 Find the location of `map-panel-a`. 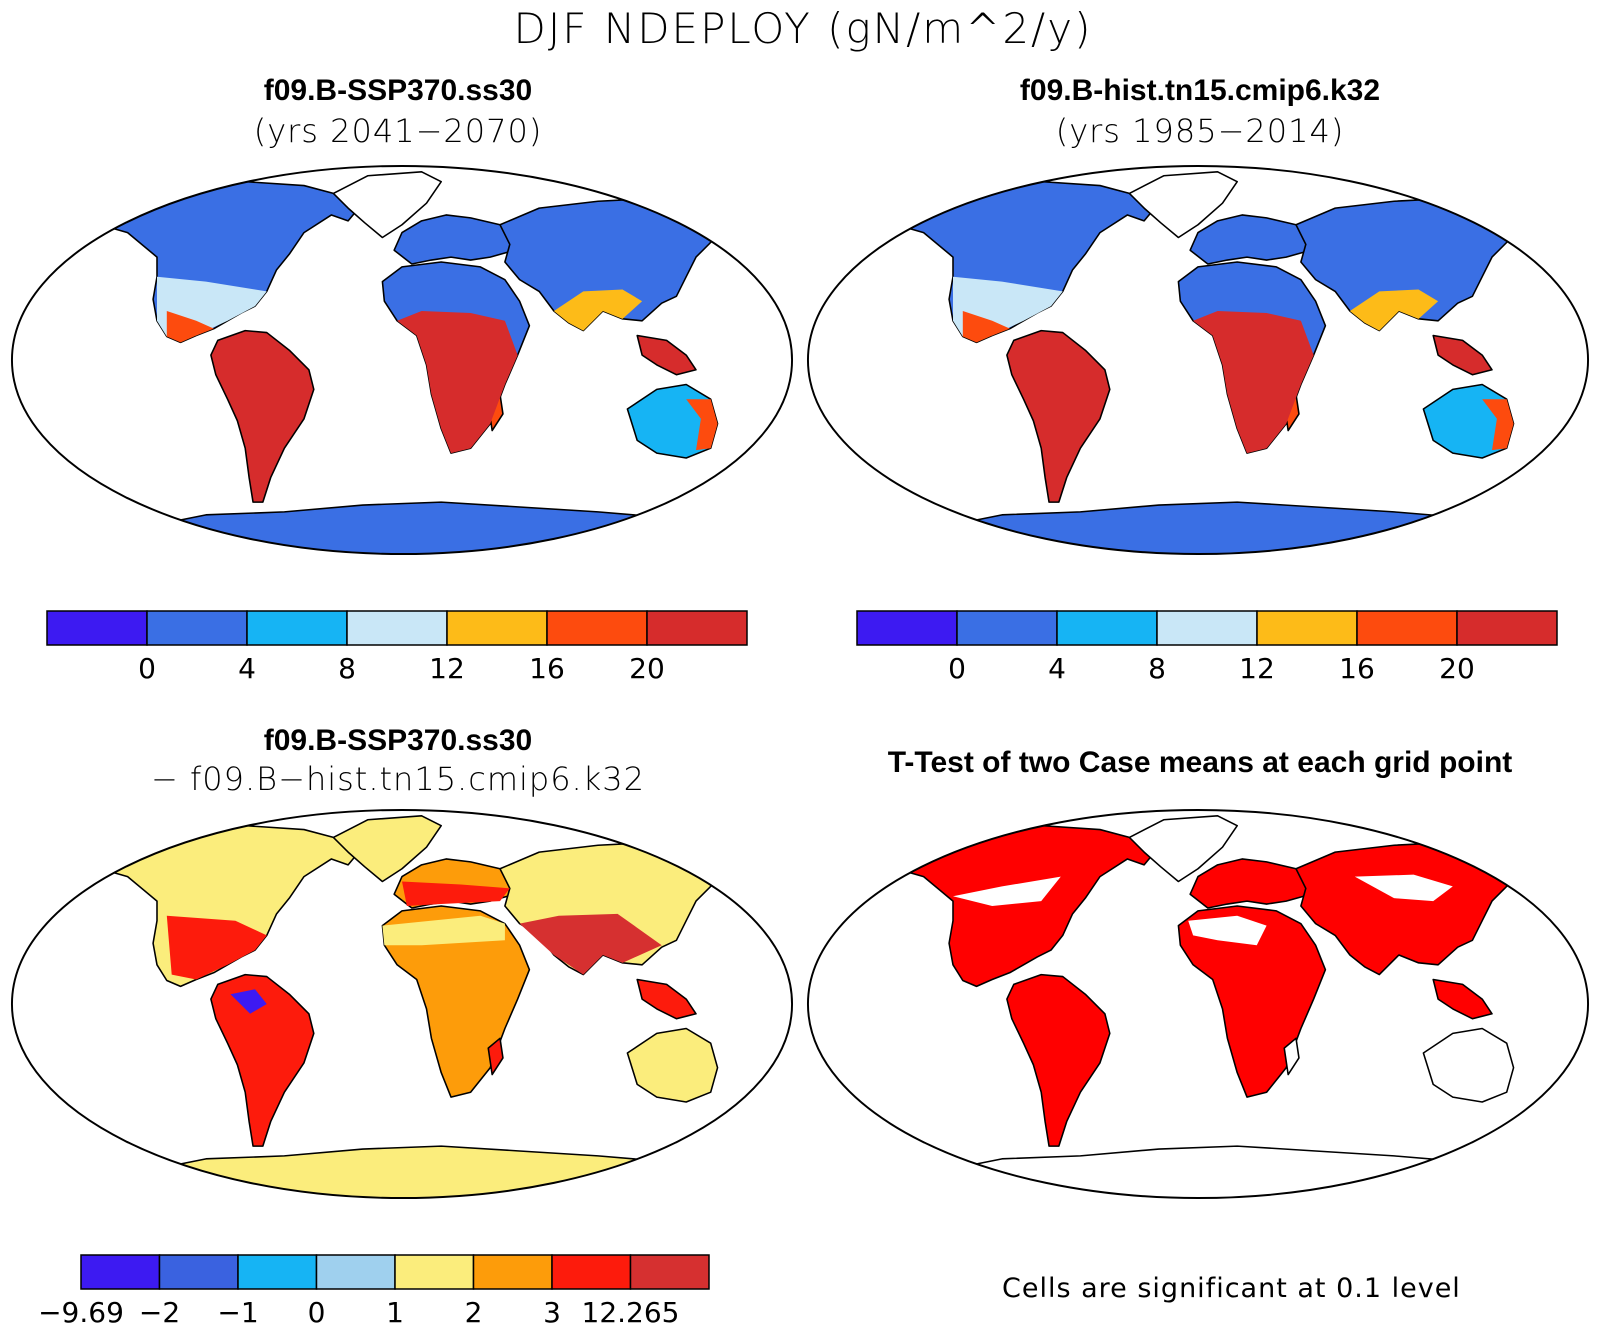

map-panel-a is located at coordinates (402, 360).